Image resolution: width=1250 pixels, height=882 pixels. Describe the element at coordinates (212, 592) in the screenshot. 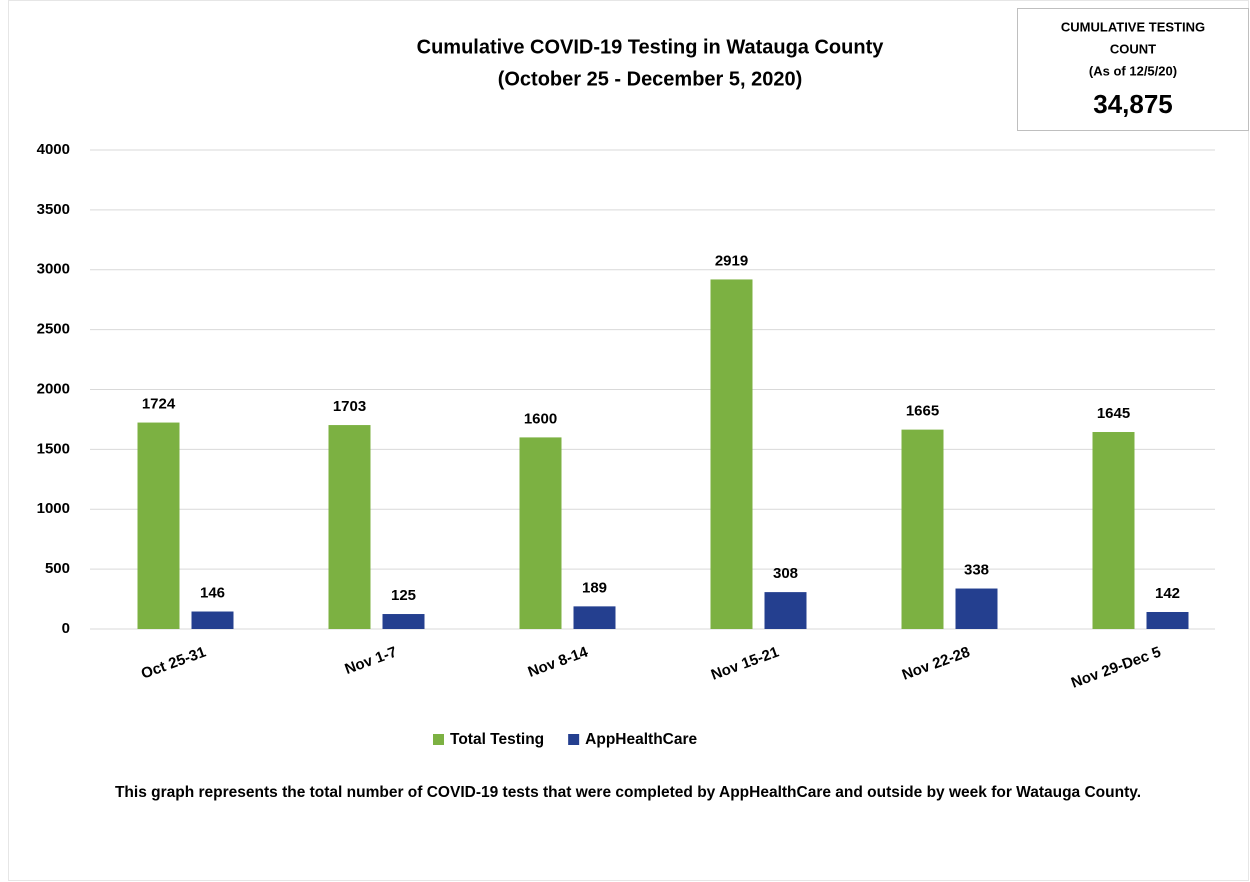

I see `data-label: 146` at that location.